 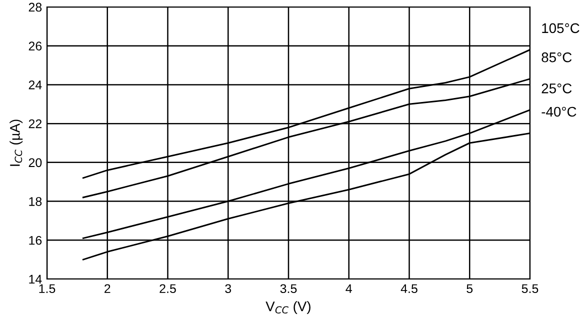 What do you see at coordinates (35, 85) in the screenshot?
I see `y-tick-label: 24` at bounding box center [35, 85].